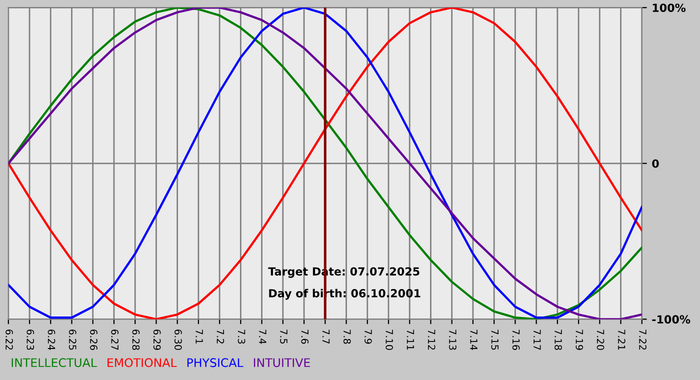 Image resolution: width=700 pixels, height=380 pixels. What do you see at coordinates (305, 337) in the screenshot?
I see `x-tick-label: 7.6` at bounding box center [305, 337].